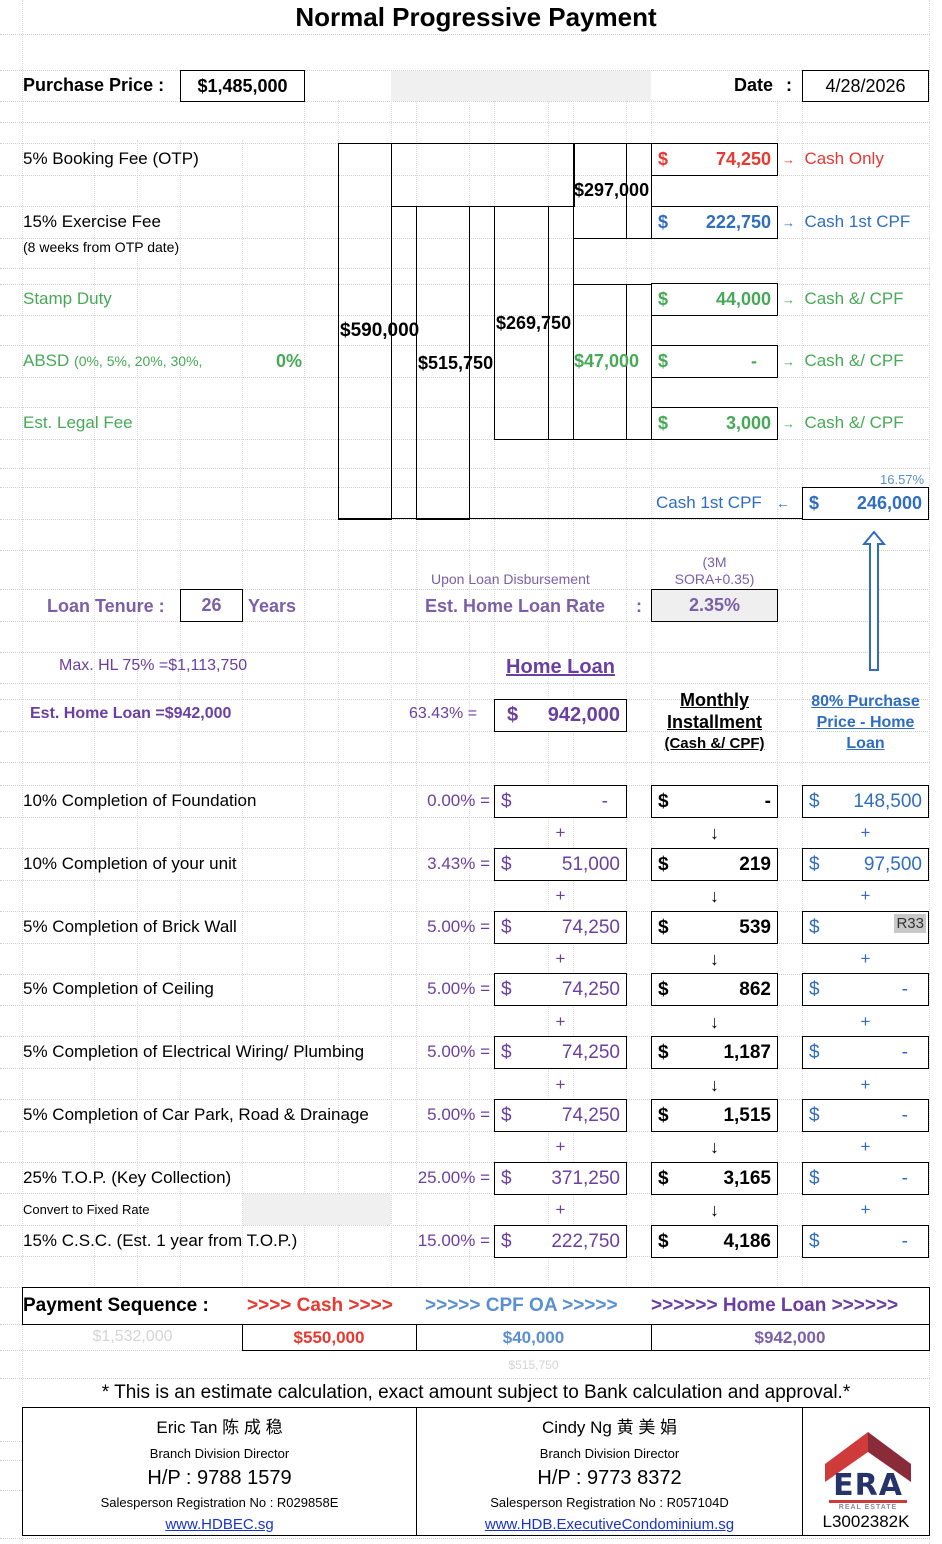 Image resolution: width=942 pixels, height=1544 pixels. What do you see at coordinates (865, 801) in the screenshot?
I see `stage-balance-amount: $ 148,500` at bounding box center [865, 801].